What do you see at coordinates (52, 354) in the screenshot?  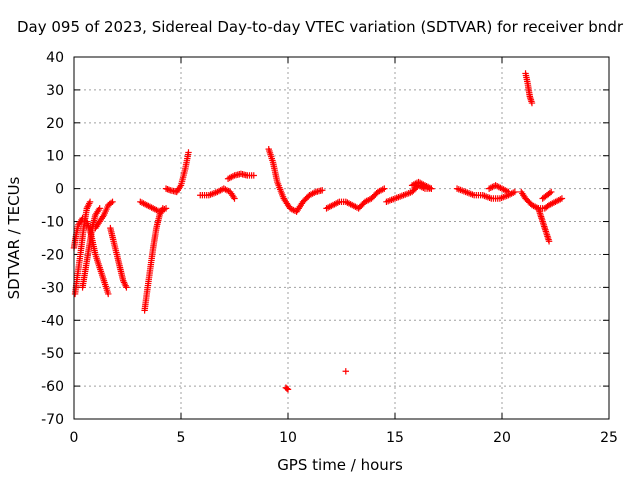 I see `y-tick-label: -50` at bounding box center [52, 354].